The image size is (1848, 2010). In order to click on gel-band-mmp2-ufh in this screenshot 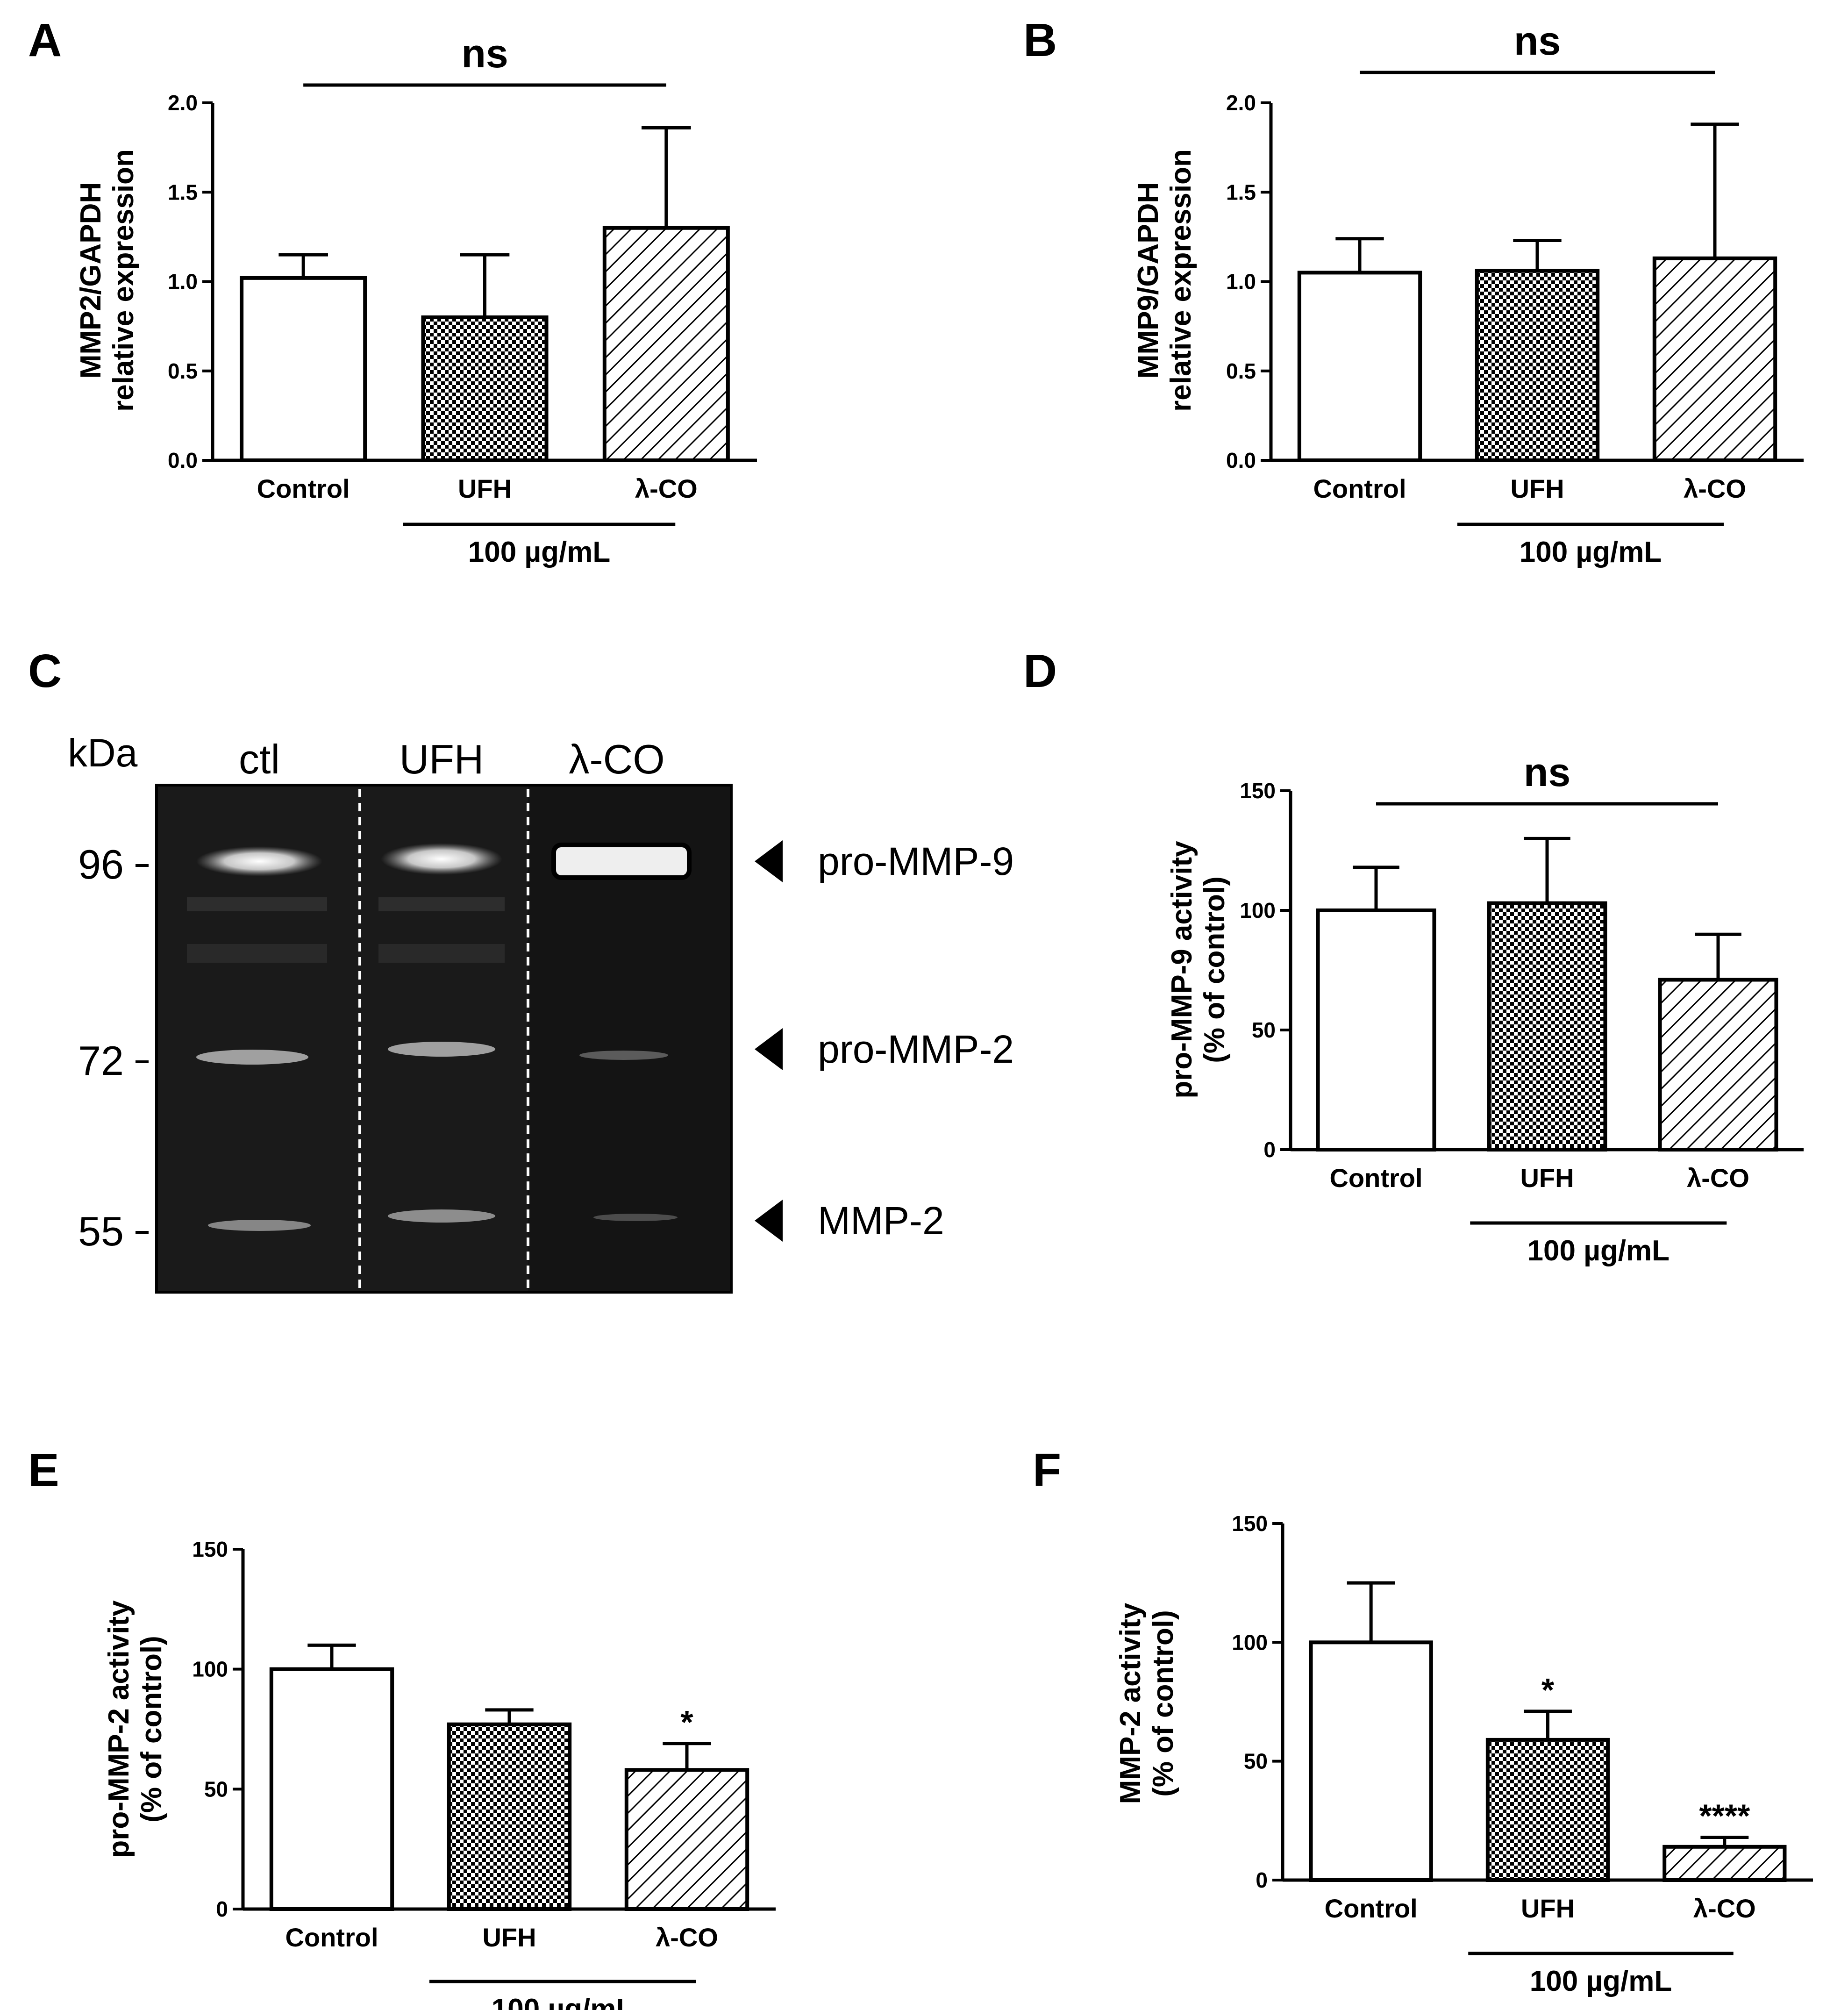, I will do `click(441, 1216)`.